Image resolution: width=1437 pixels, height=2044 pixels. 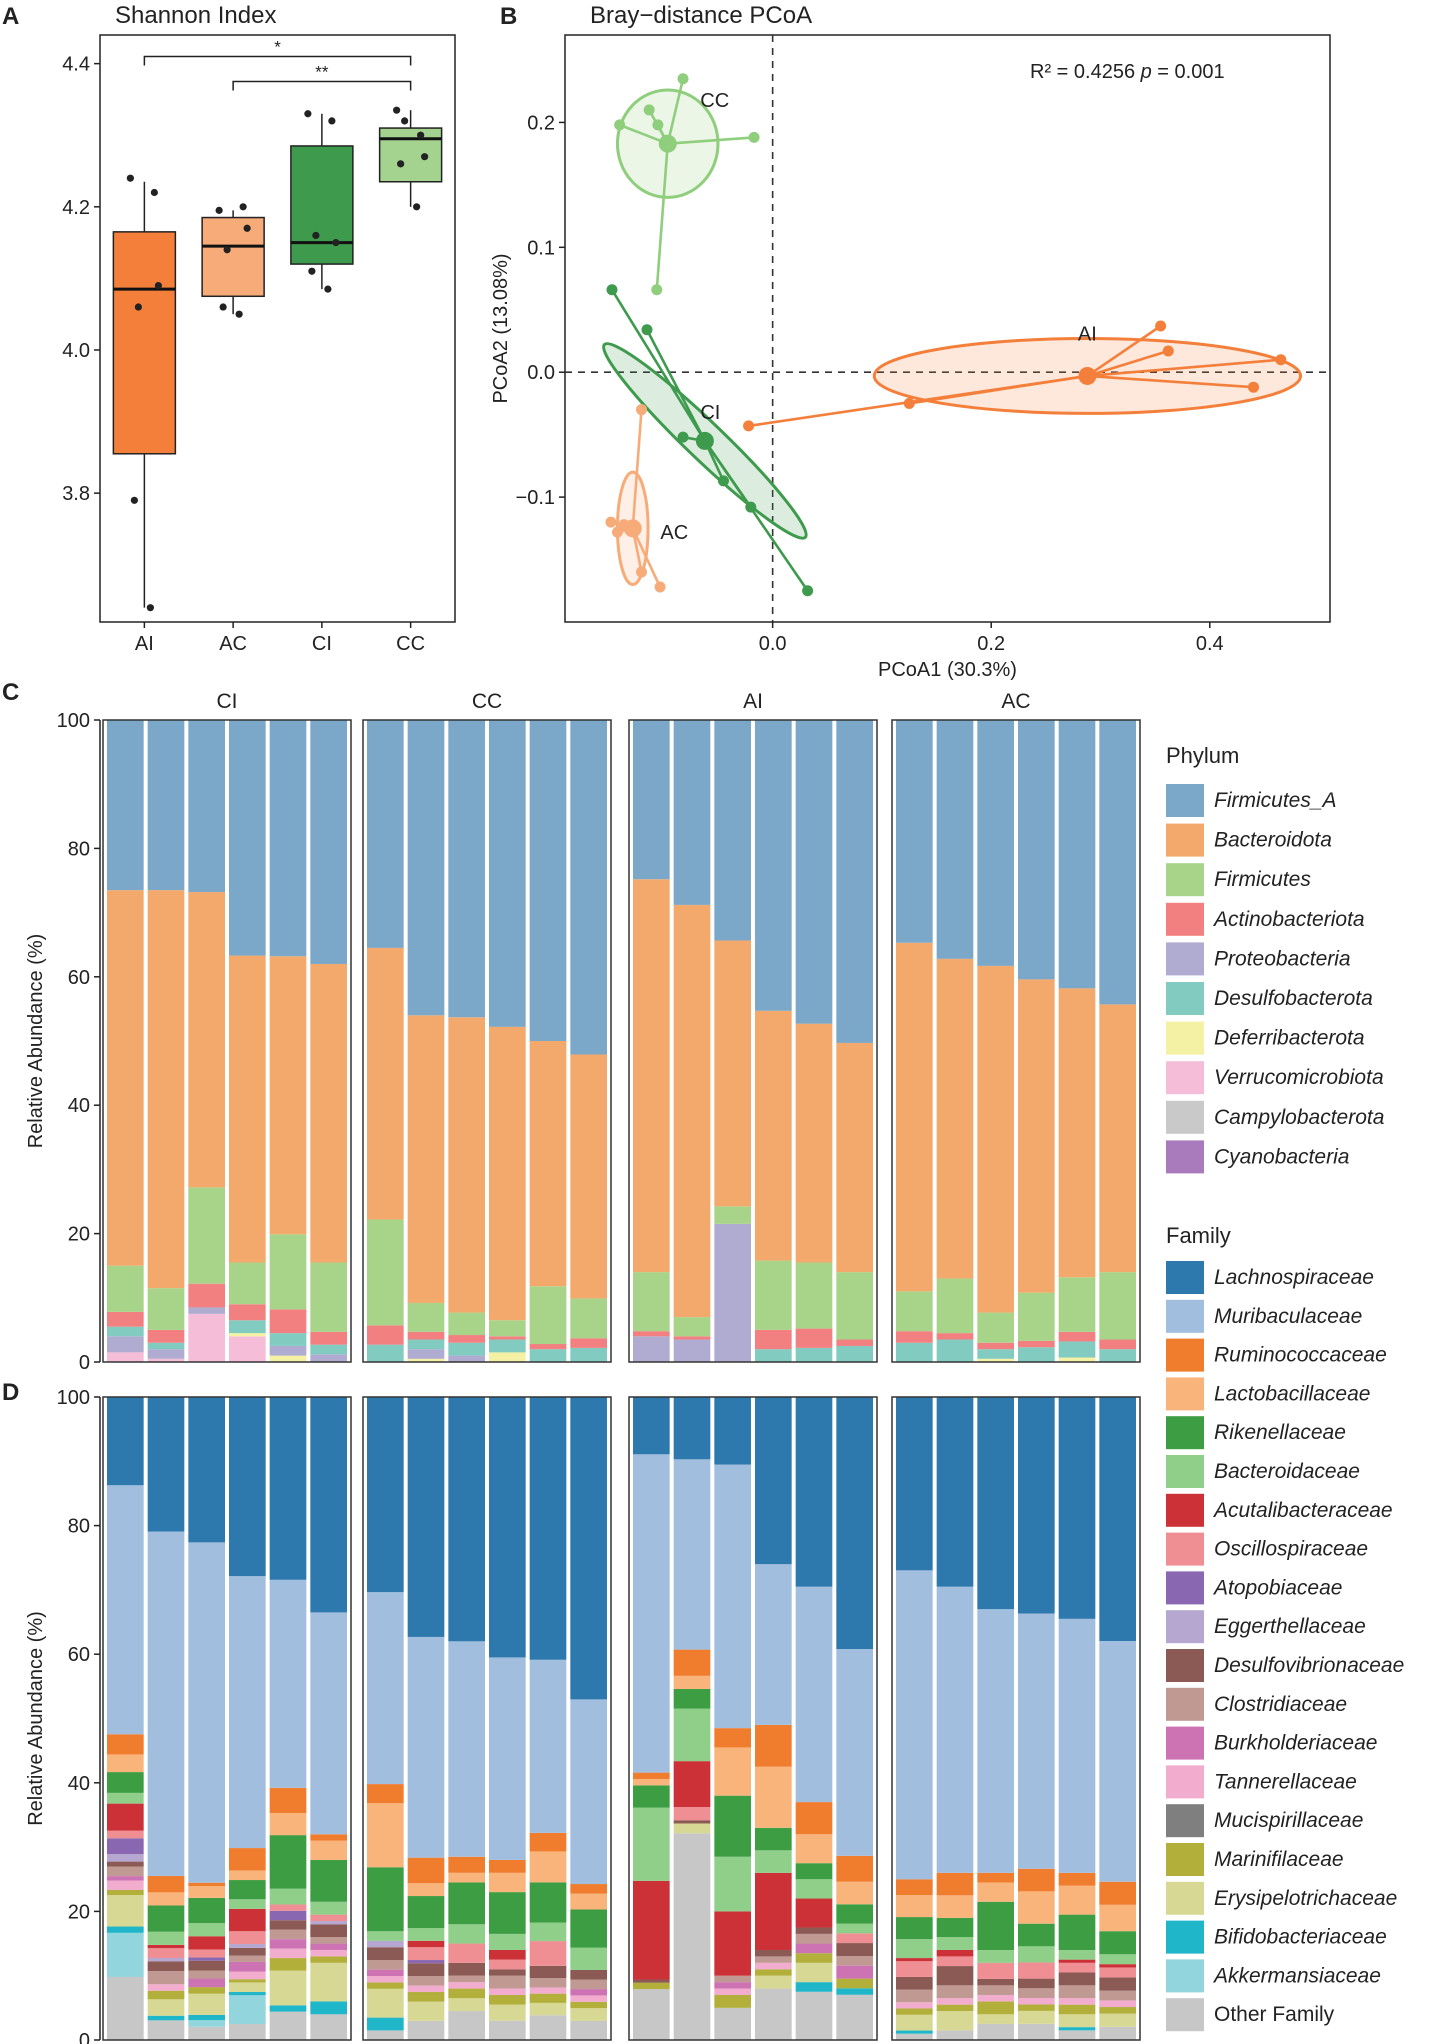 I want to click on y-axis-label: Relative Abundance (%), so click(x=36, y=1041).